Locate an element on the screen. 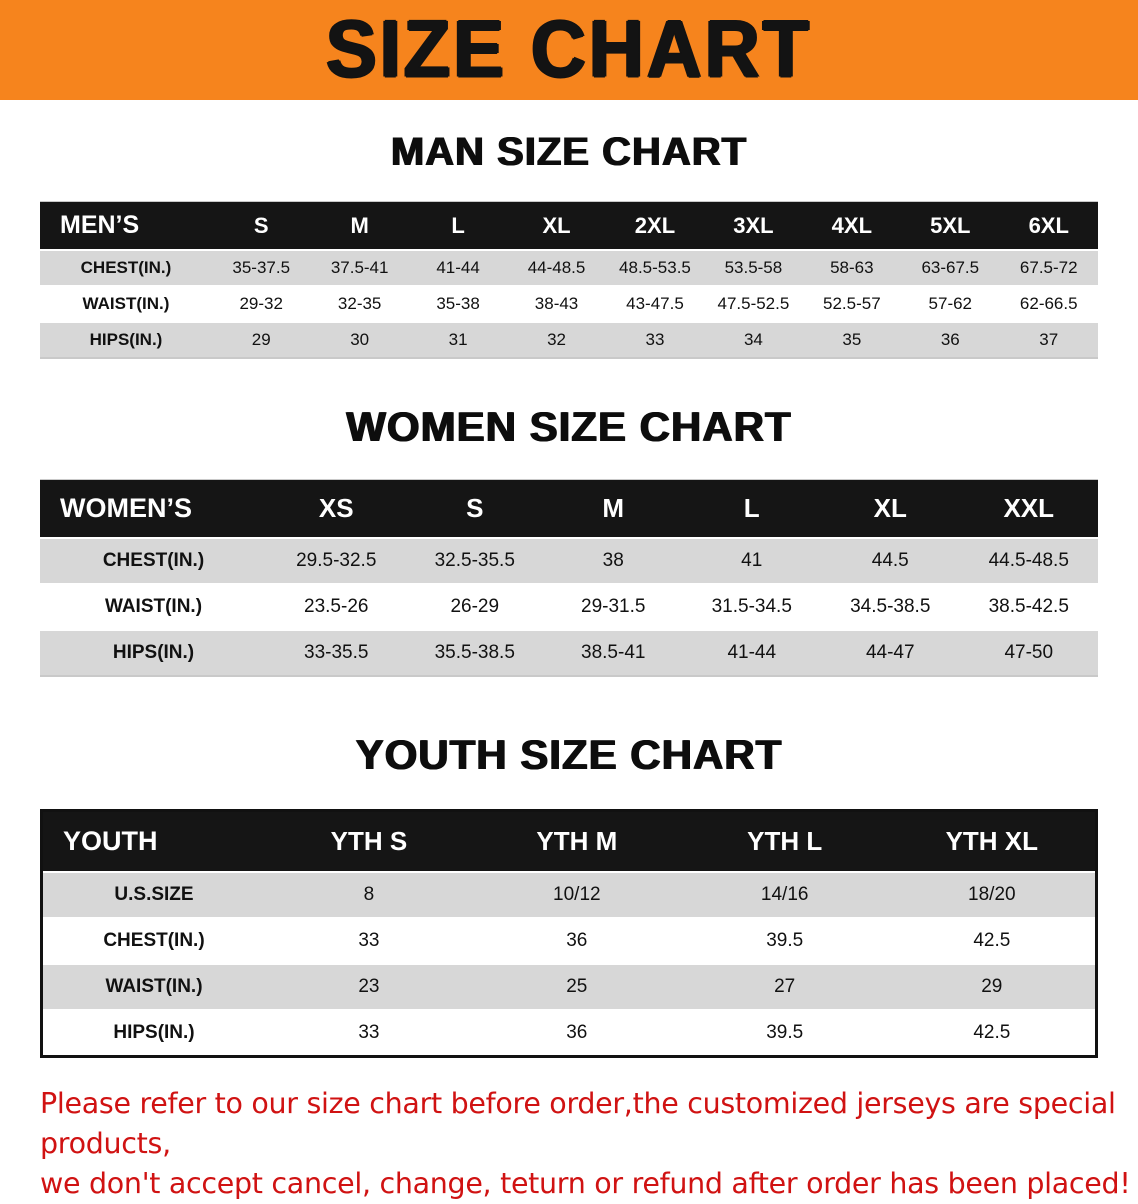 The height and width of the screenshot is (1204, 1138). size-value-cell: 63-67.5 is located at coordinates (950, 267).